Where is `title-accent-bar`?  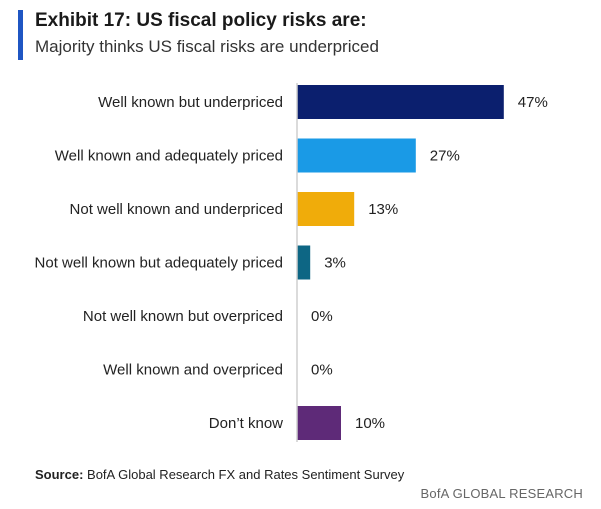
title-accent-bar is located at coordinates (20, 35).